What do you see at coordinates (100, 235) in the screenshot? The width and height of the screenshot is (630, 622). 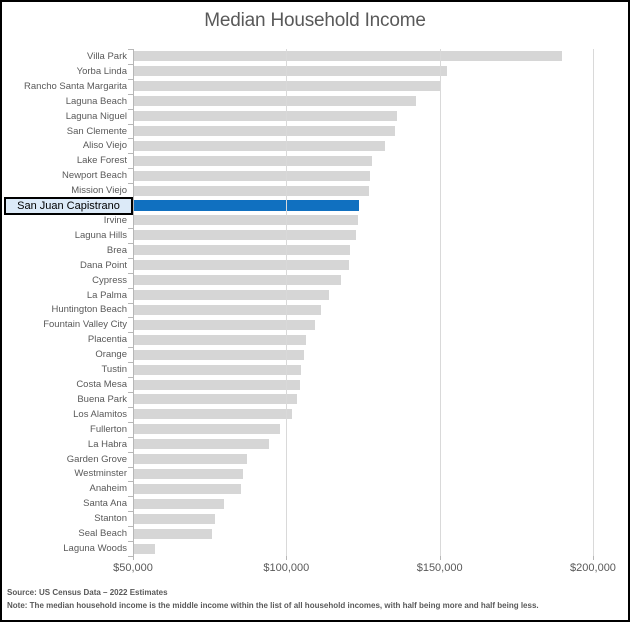 I see `category-label: Laguna Hills` at bounding box center [100, 235].